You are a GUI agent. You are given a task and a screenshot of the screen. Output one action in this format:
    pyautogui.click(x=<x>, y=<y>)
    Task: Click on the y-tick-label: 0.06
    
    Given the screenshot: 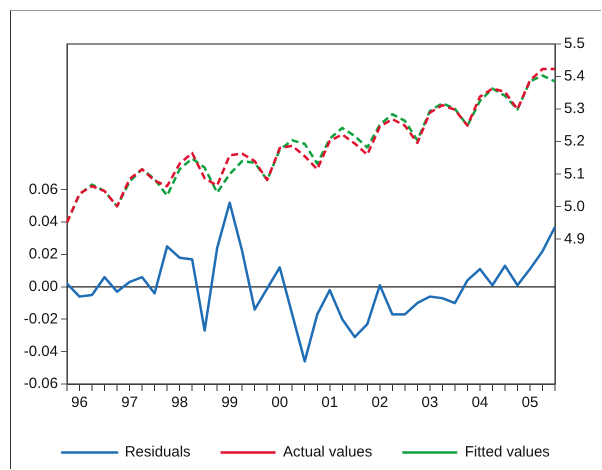 What is the action you would take?
    pyautogui.click(x=43, y=189)
    